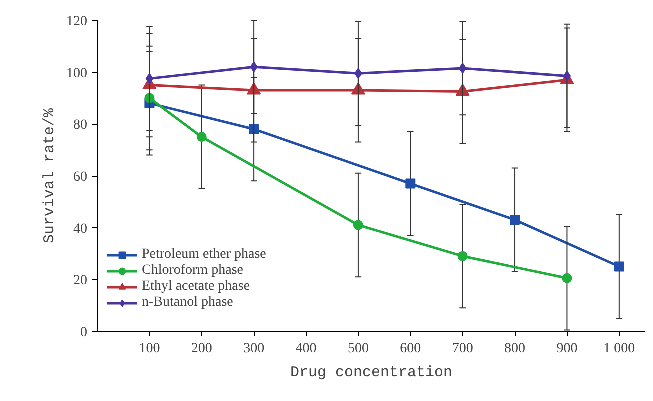 The image size is (653, 401). What do you see at coordinates (77, 74) in the screenshot?
I see `y-tick-label: 100` at bounding box center [77, 74].